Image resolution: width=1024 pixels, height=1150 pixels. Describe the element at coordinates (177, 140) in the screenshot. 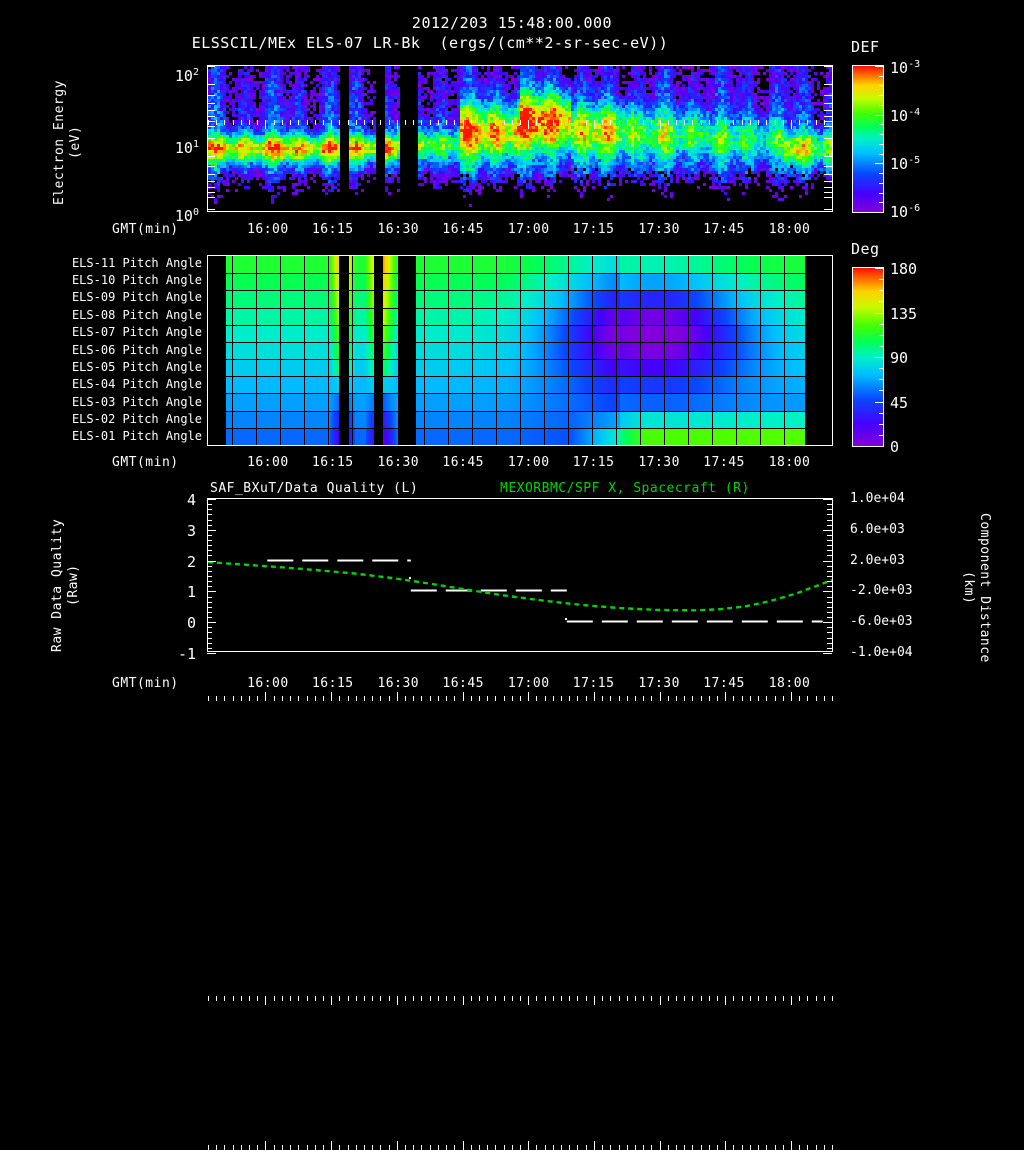

I see `panel-top-ylabels: 102 101 100` at that location.